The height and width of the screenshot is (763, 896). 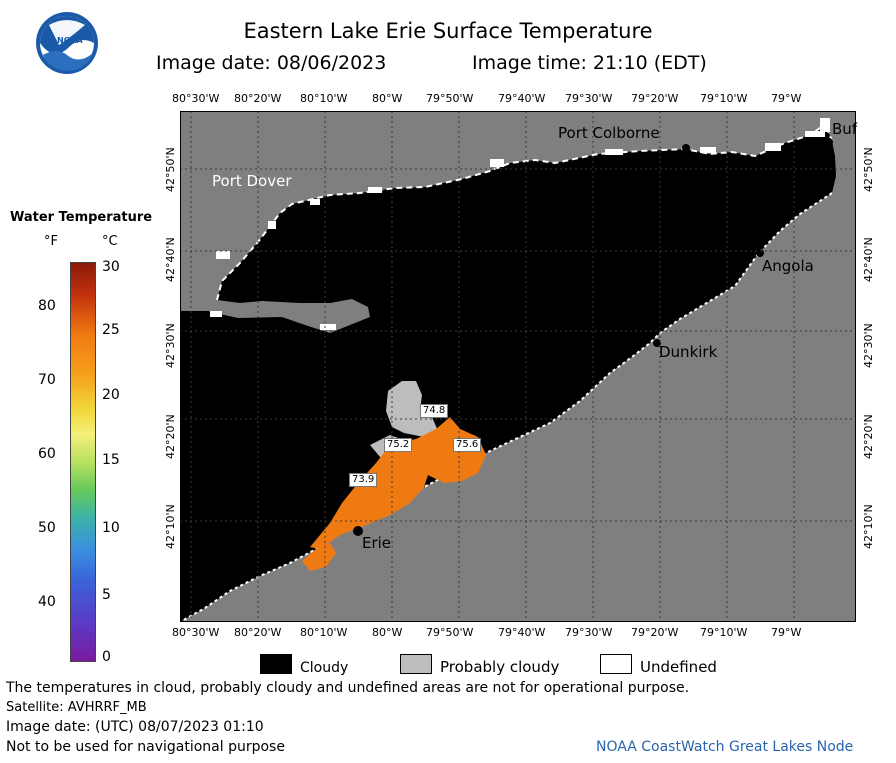 What do you see at coordinates (111, 267) in the screenshot?
I see `celsius-tick: 30` at bounding box center [111, 267].